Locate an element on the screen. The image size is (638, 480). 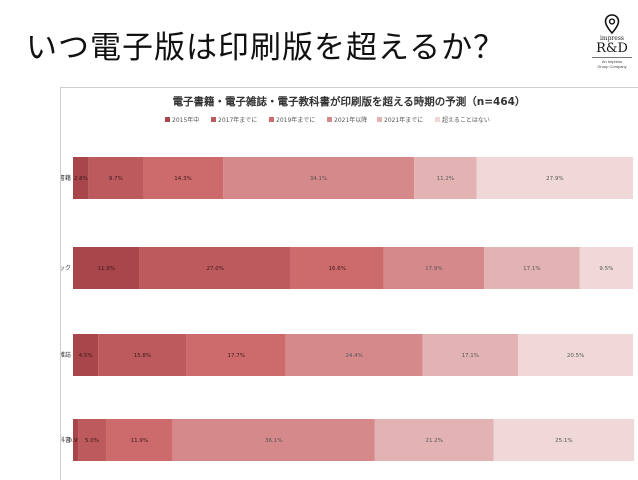
data-label-3-4: 21.2% is located at coordinates (433, 441).